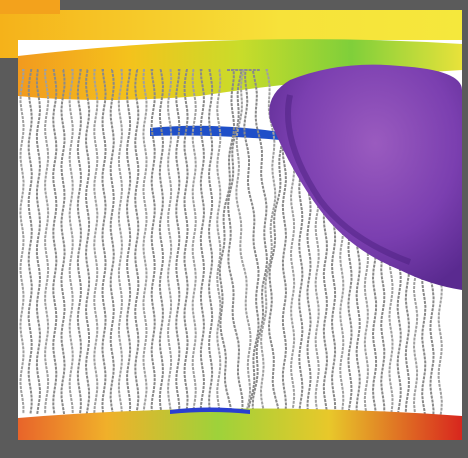 This screenshot has width=468, height=458. I want to click on top-plate-back, so click(234, 29).